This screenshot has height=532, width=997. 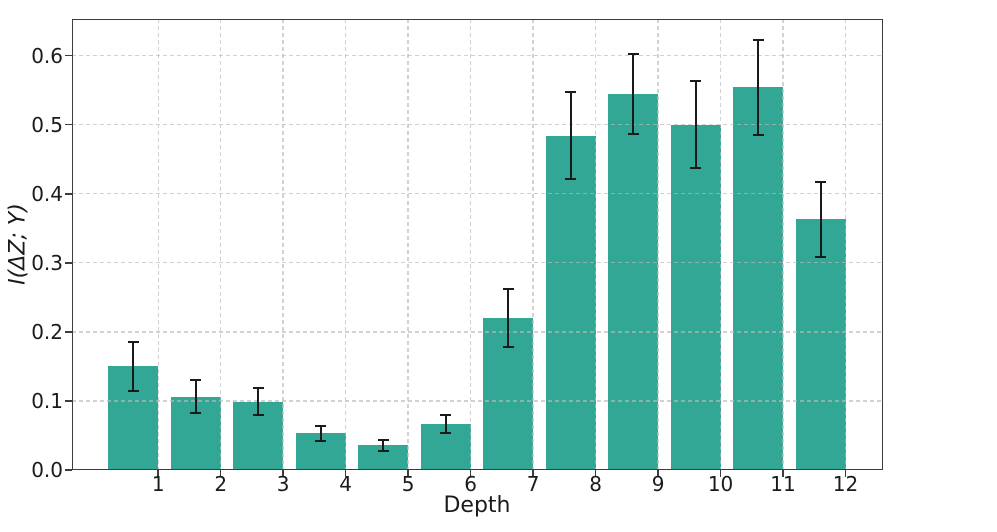 I want to click on y-tick-label-0.6: 0.6, so click(x=47, y=55).